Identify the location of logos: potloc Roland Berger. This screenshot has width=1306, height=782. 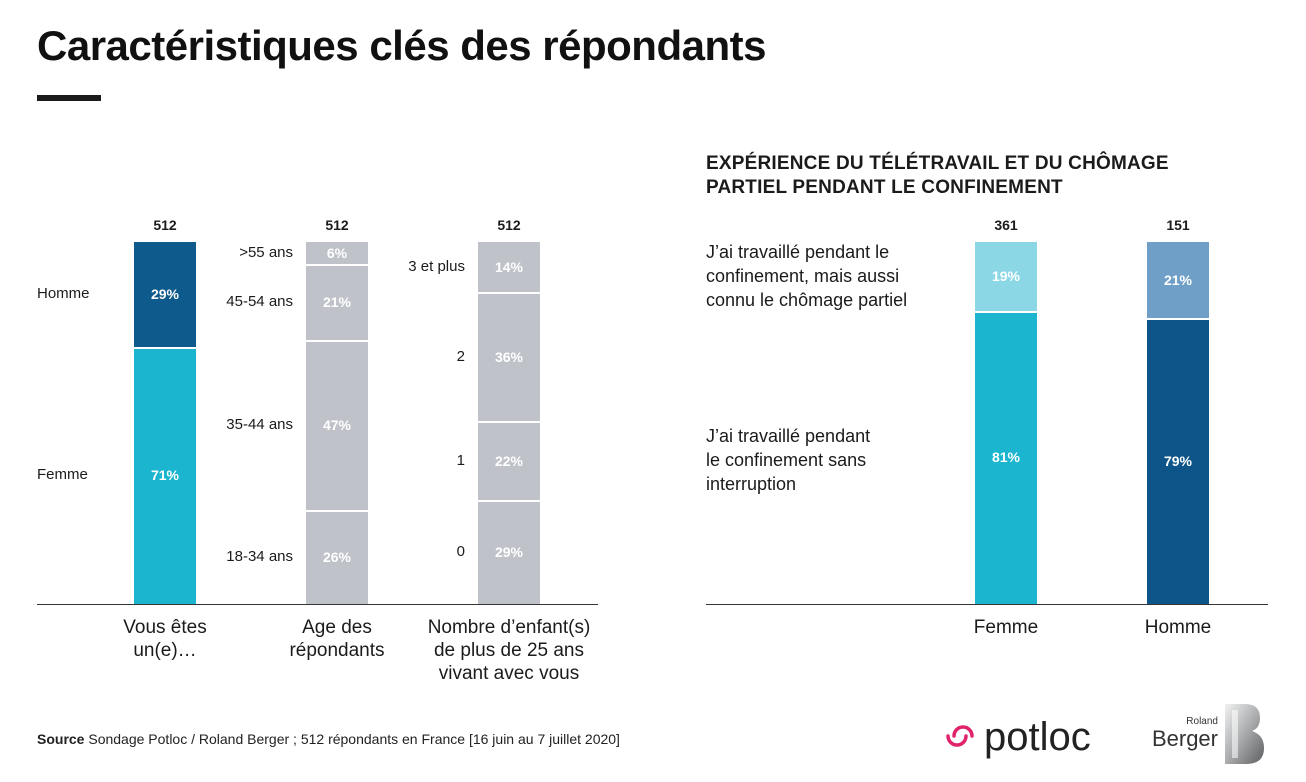
(1110, 735).